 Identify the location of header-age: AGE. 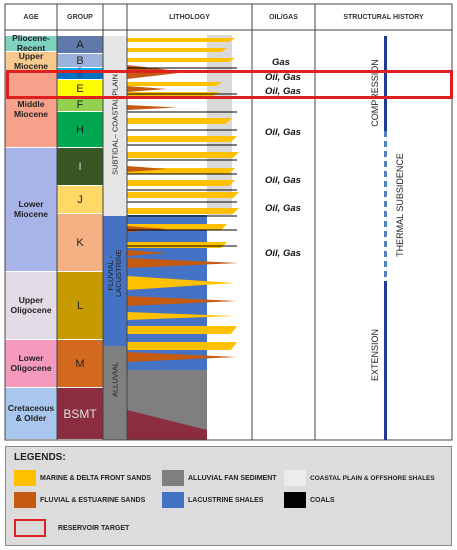
(31, 17).